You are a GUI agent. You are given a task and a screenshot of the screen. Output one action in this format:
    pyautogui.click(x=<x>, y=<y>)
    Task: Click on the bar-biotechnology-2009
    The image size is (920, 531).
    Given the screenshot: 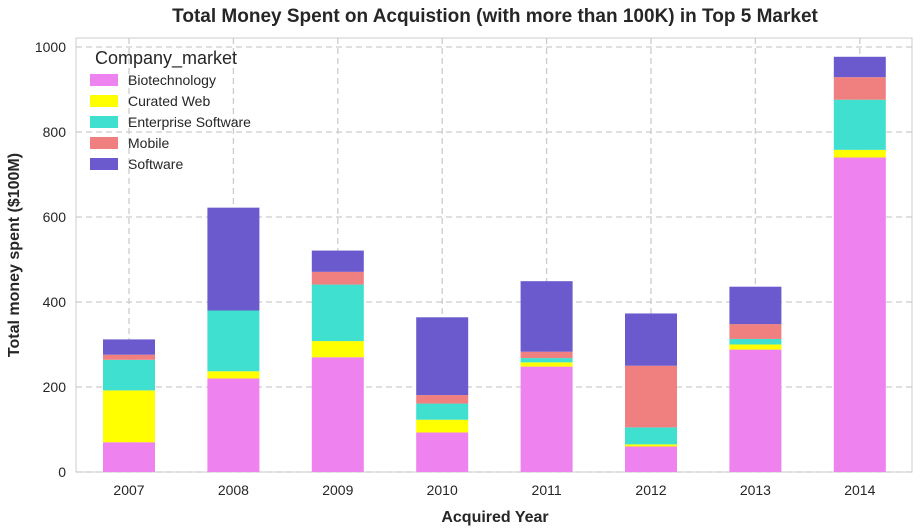 What is the action you would take?
    pyautogui.click(x=337, y=414)
    